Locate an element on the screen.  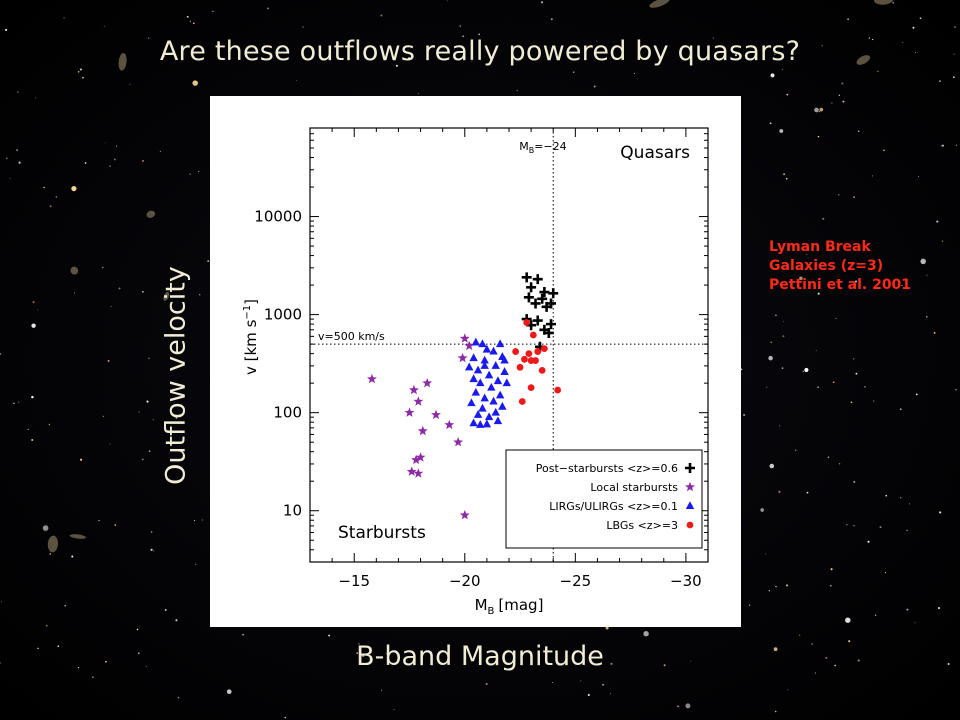
x-tick-label: −15 is located at coordinates (354, 581).